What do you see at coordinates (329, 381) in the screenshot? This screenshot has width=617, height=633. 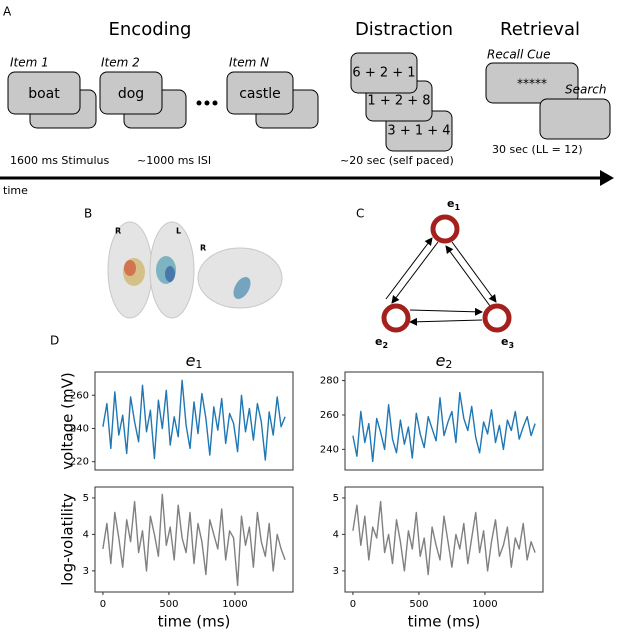 I see `y-tick-label: 280` at bounding box center [329, 381].